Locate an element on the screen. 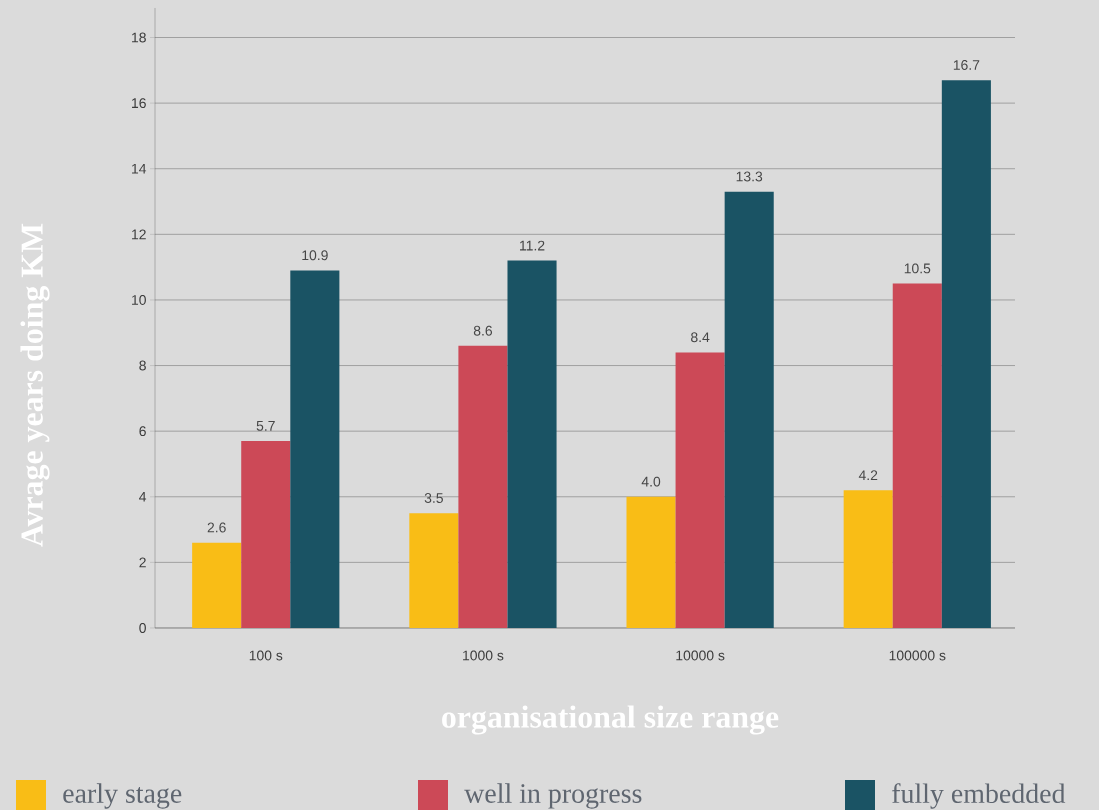 The height and width of the screenshot is (810, 1099). y-tick-label: 8 is located at coordinates (142, 365).